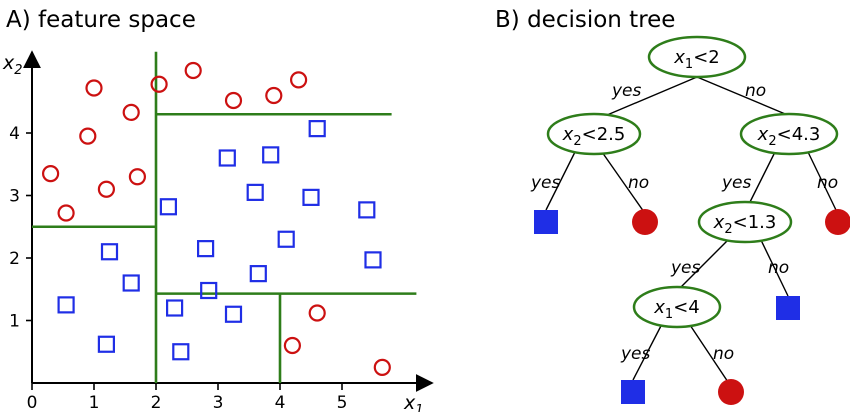 The image size is (850, 412). I want to click on y-tick-label: 3, so click(14, 197).